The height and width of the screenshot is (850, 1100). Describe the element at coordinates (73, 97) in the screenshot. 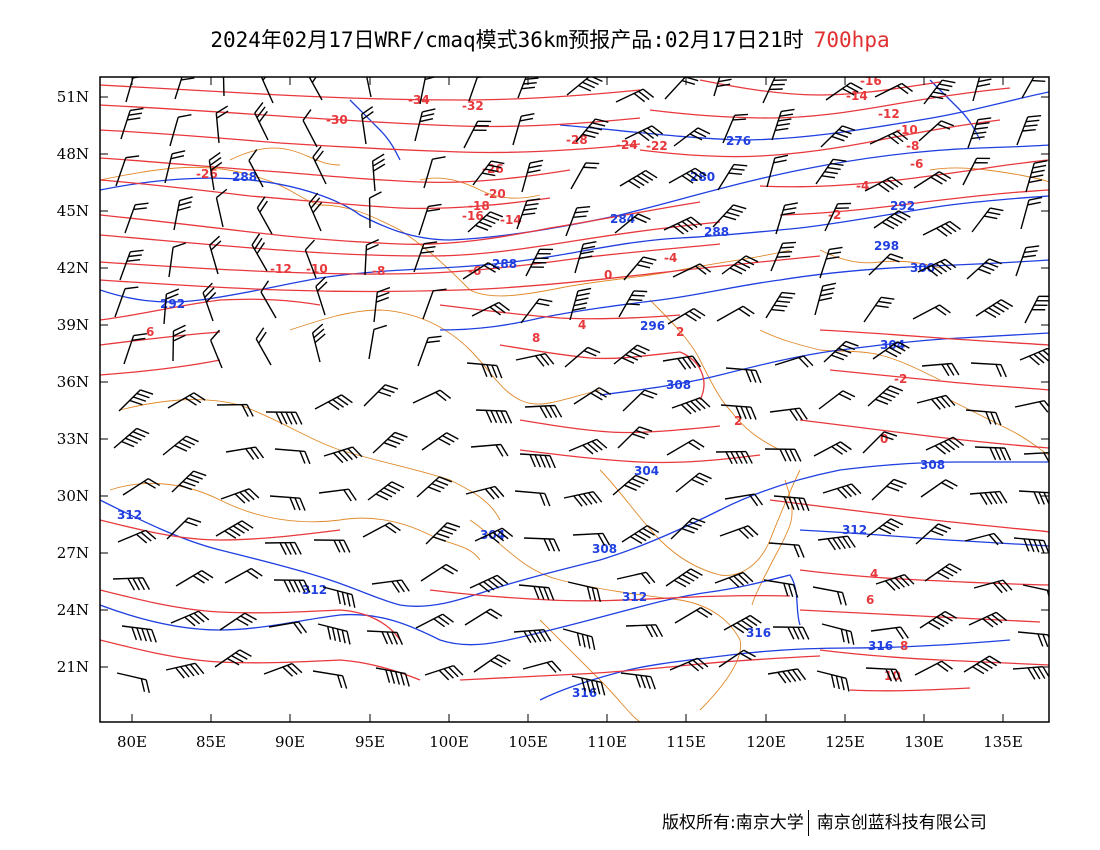

I see `lat-label: 51N` at that location.